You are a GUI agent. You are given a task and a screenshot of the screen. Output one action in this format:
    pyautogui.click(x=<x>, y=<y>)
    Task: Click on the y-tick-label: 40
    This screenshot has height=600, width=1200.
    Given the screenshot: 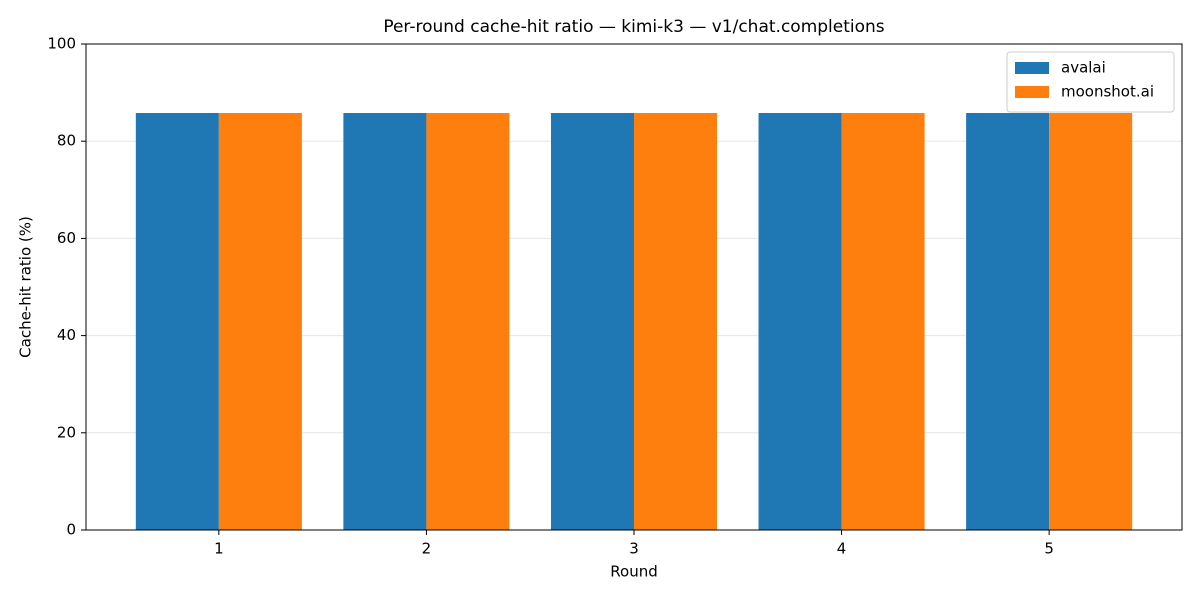 What is the action you would take?
    pyautogui.click(x=66, y=335)
    